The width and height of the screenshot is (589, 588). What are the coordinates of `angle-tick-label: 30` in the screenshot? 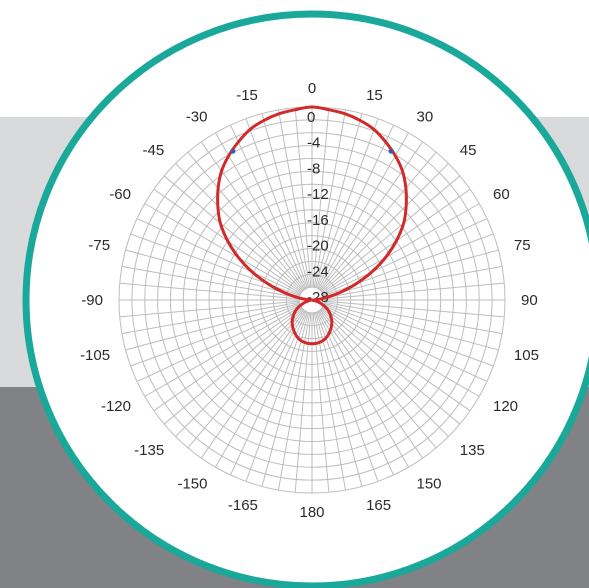 It's located at (425, 116).